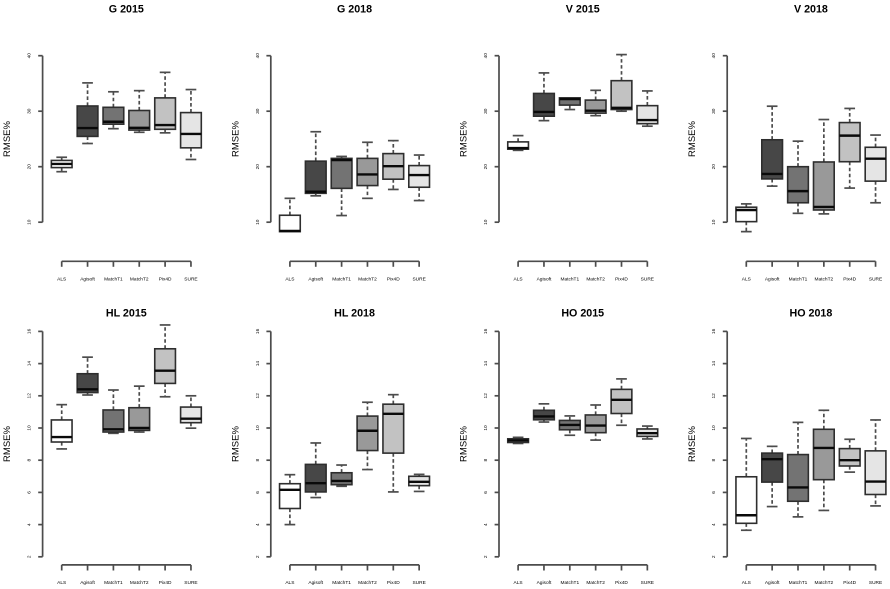 This screenshot has height=589, width=890. I want to click on svg-text: HL 2018, so click(354, 314).